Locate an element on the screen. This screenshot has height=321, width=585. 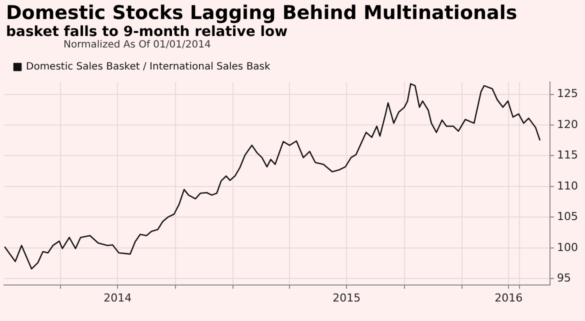
x-tick-label: 2016 is located at coordinates (508, 297).